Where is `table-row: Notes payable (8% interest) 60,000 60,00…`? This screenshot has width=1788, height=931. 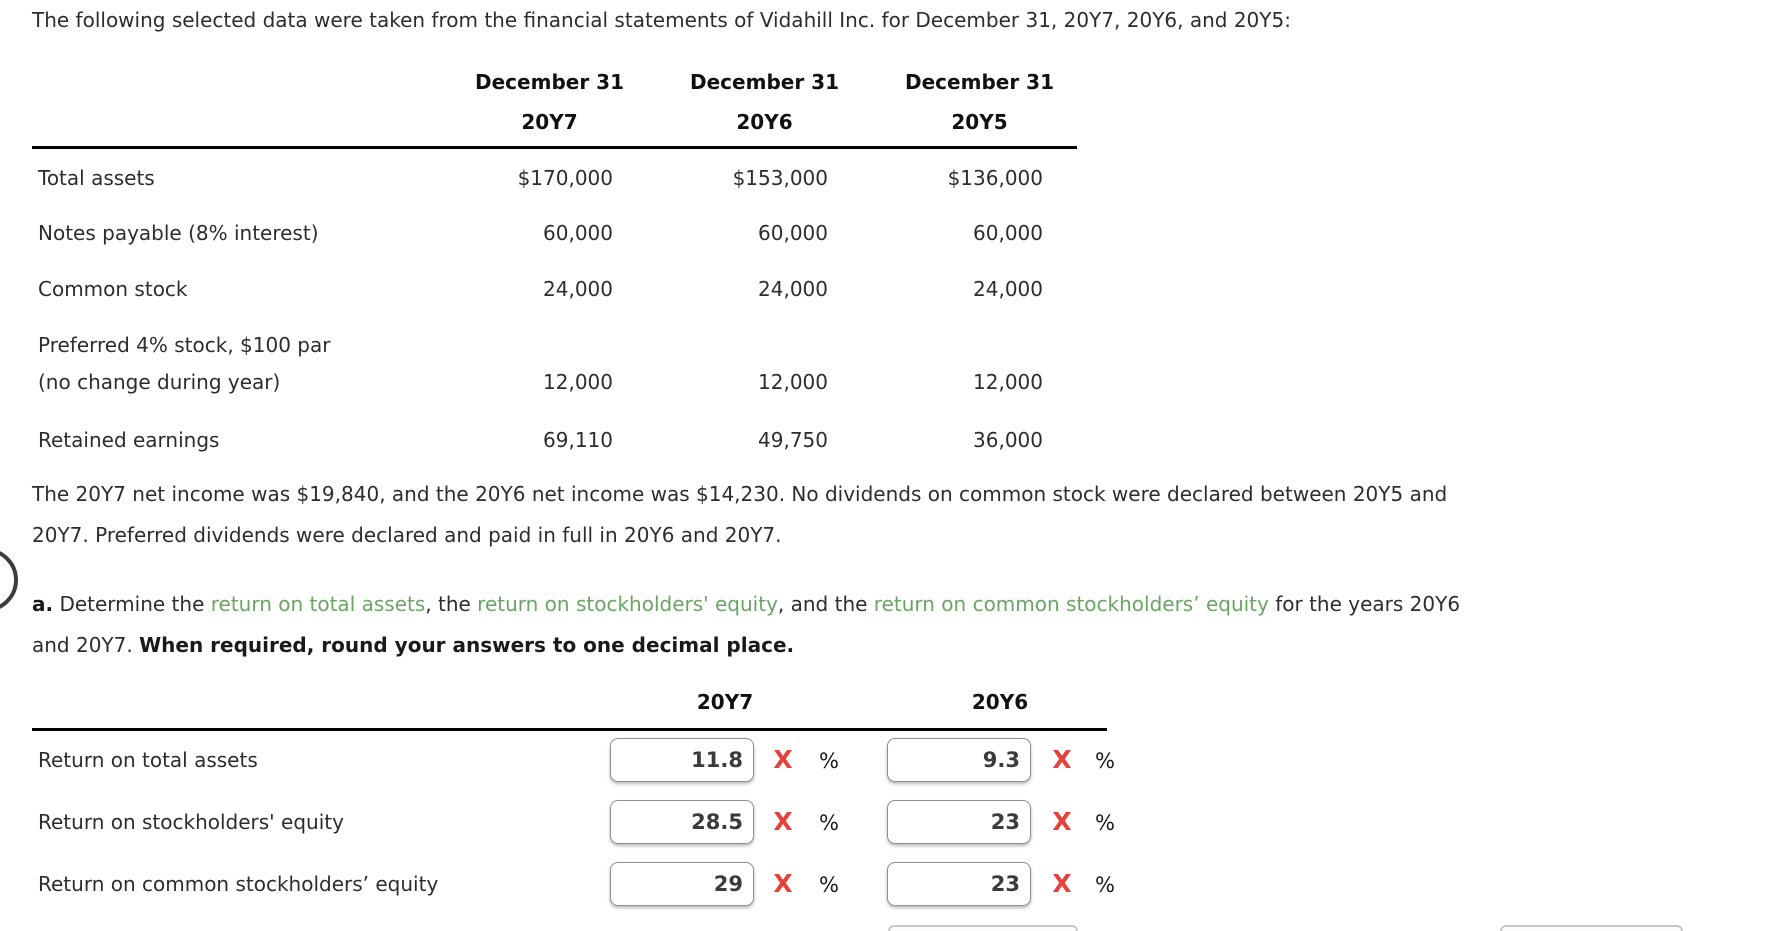
table-row: Notes payable (8% interest) 60,000 60,00… is located at coordinates (562, 233).